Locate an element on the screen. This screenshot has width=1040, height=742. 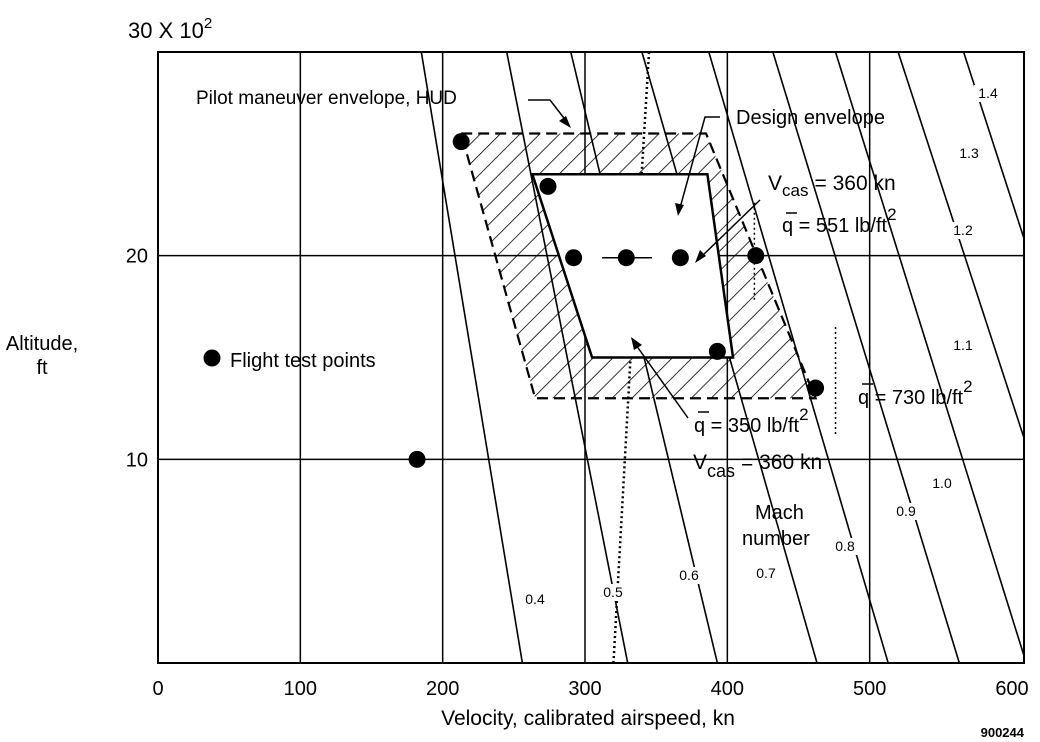
mach-label: 0.4 is located at coordinates (535, 599).